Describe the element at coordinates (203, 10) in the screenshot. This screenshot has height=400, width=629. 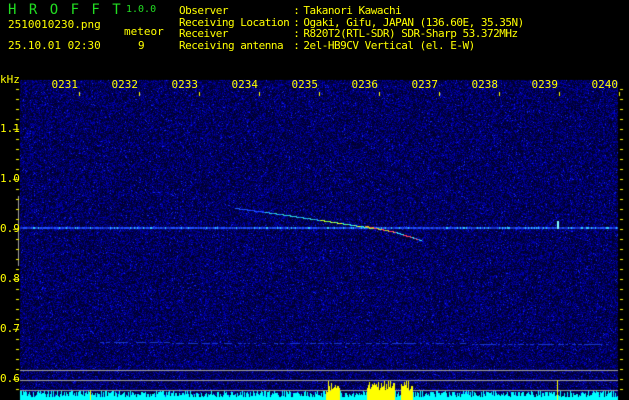
I see `info-label: Observer` at that location.